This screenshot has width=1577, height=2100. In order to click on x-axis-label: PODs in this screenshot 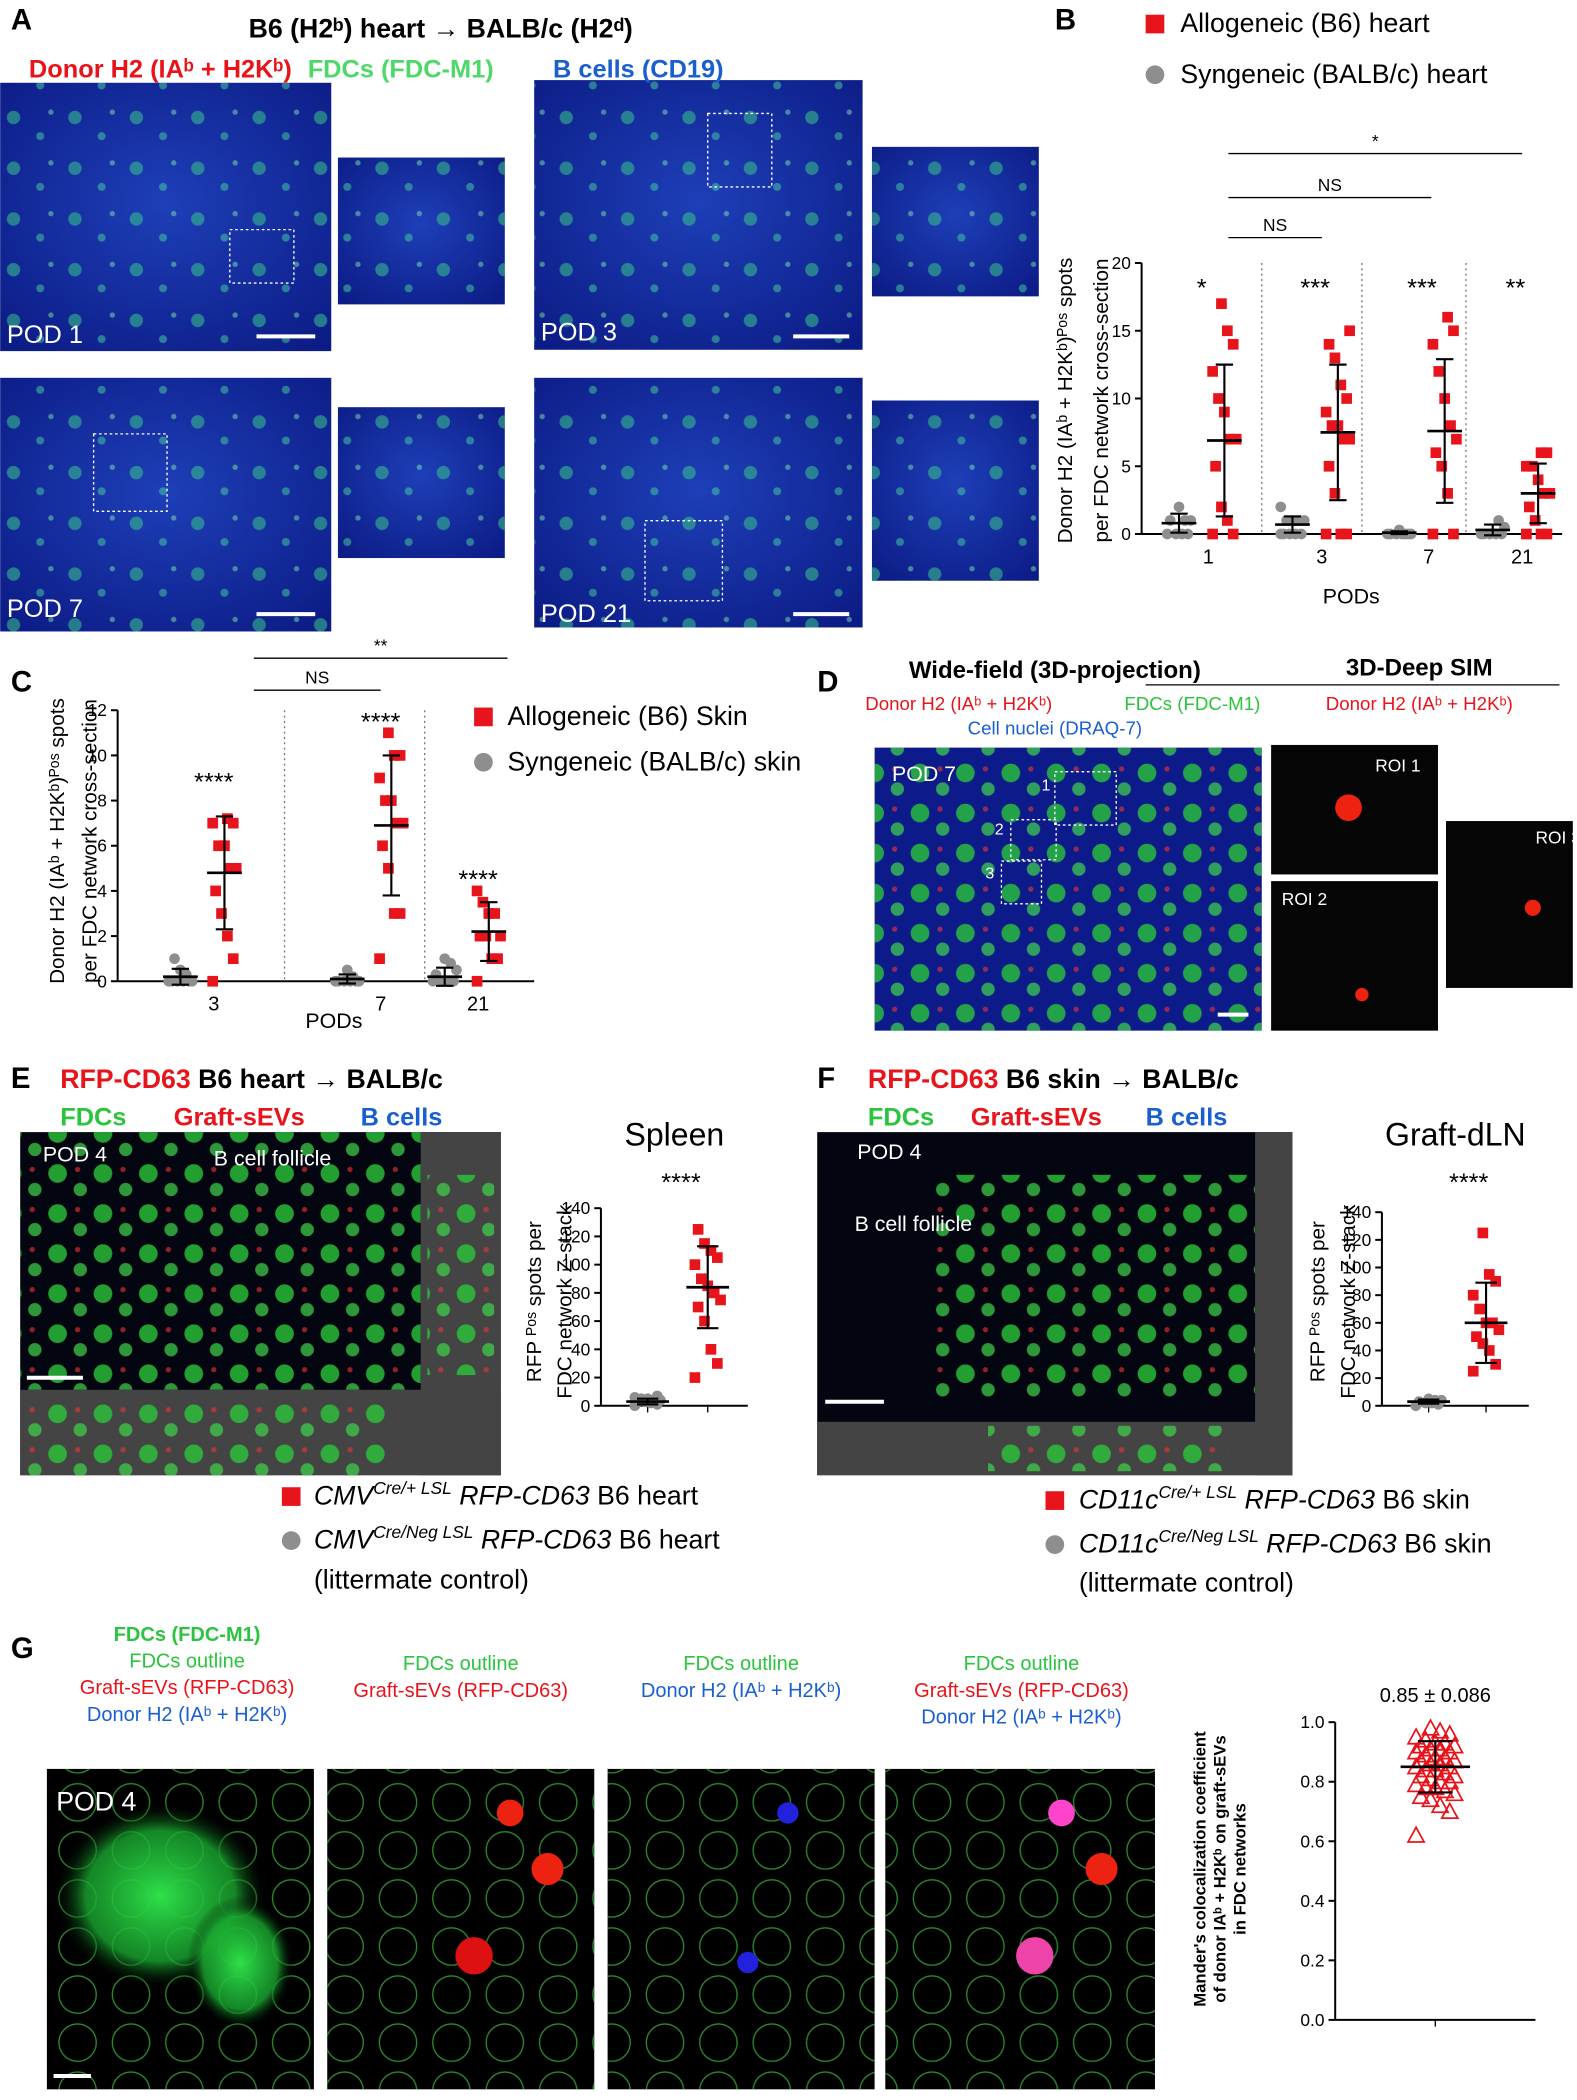, I will do `click(1351, 596)`.